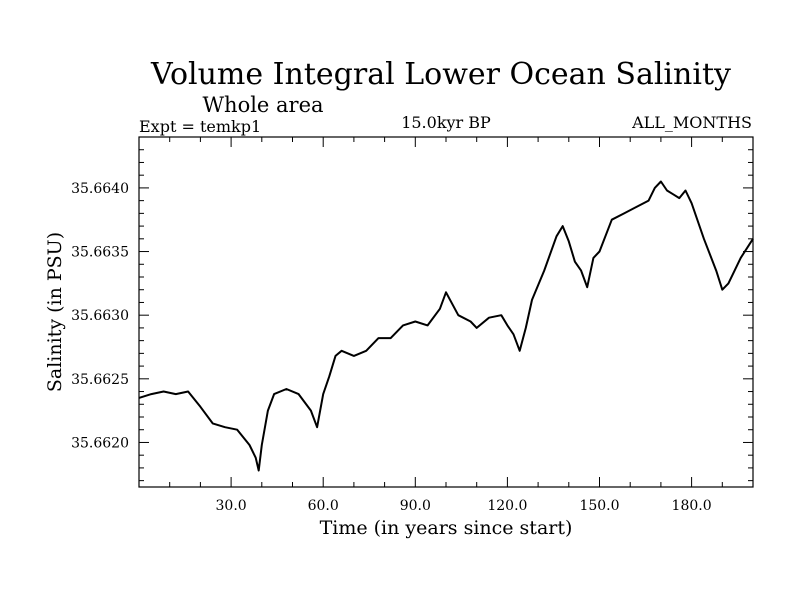  What do you see at coordinates (692, 506) in the screenshot?
I see `x-tick-label: 180.0` at bounding box center [692, 506].